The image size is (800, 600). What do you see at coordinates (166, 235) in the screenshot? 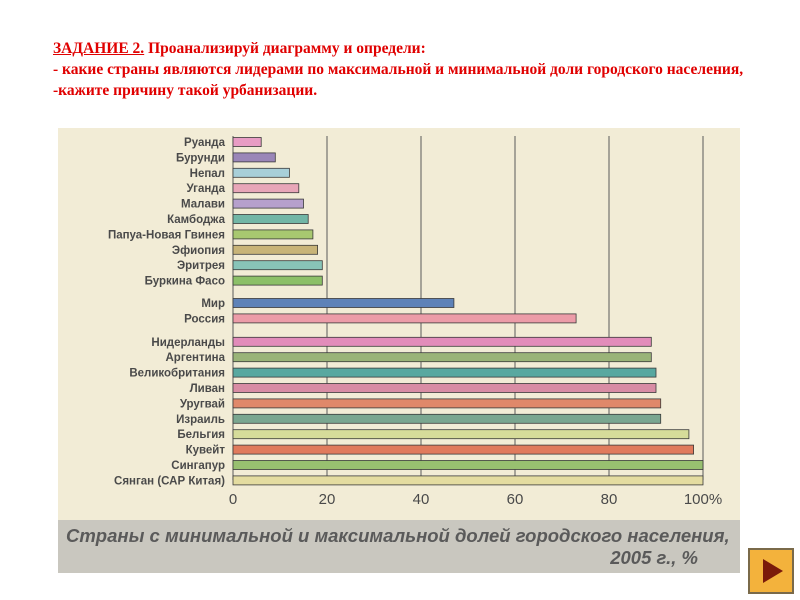
I see `category-label: Папуа-Новая Гвинея` at bounding box center [166, 235].